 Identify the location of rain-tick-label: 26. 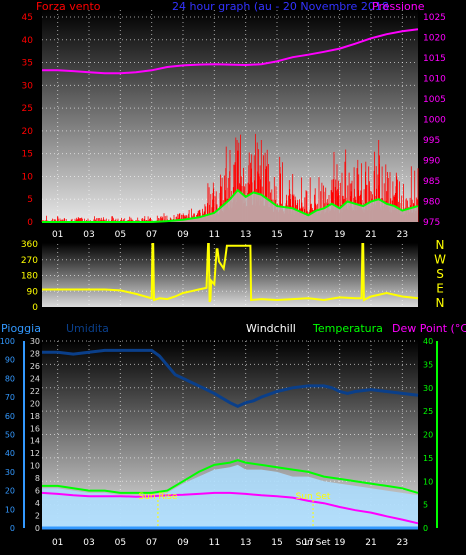
(35, 366).